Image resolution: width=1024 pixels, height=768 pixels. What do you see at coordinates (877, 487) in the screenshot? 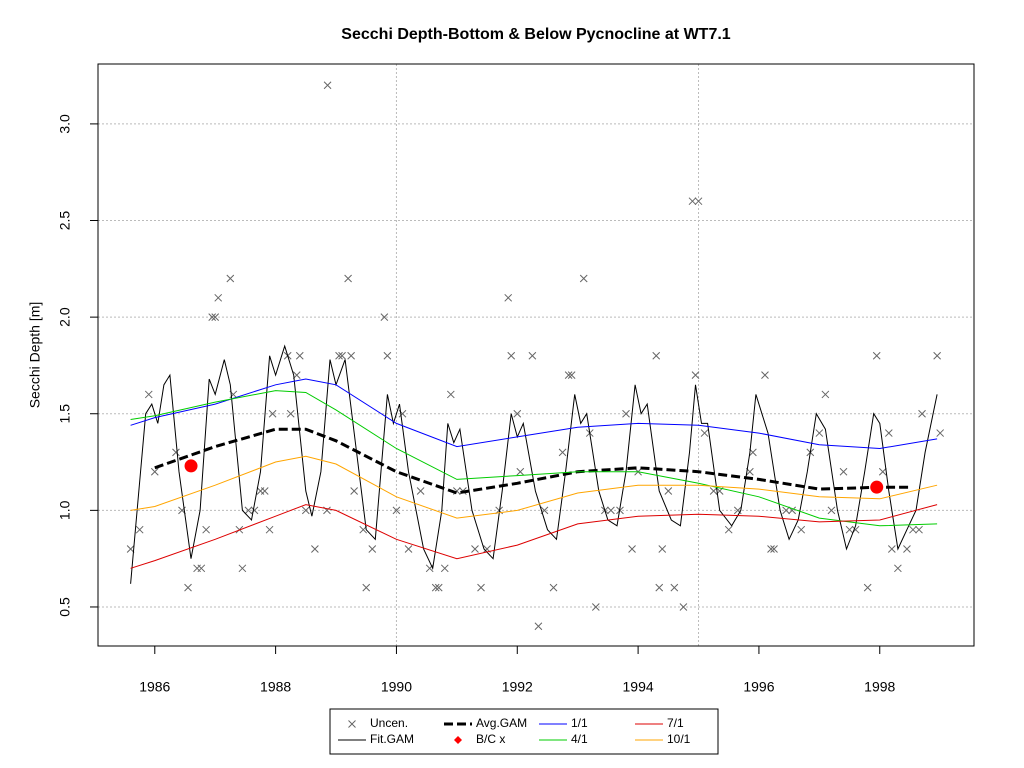
I see `bc-point` at bounding box center [877, 487].